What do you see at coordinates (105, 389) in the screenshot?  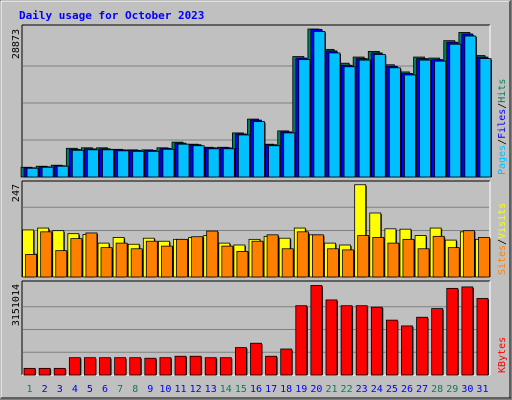 I see `day-label-6: 6` at bounding box center [105, 389].